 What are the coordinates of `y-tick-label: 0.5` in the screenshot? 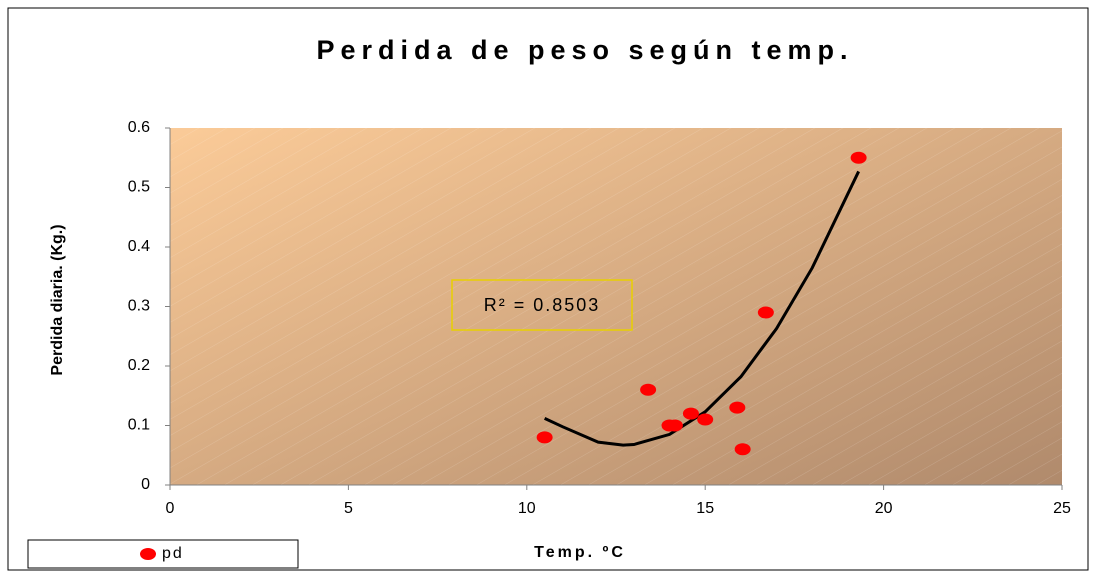 It's located at (139, 187).